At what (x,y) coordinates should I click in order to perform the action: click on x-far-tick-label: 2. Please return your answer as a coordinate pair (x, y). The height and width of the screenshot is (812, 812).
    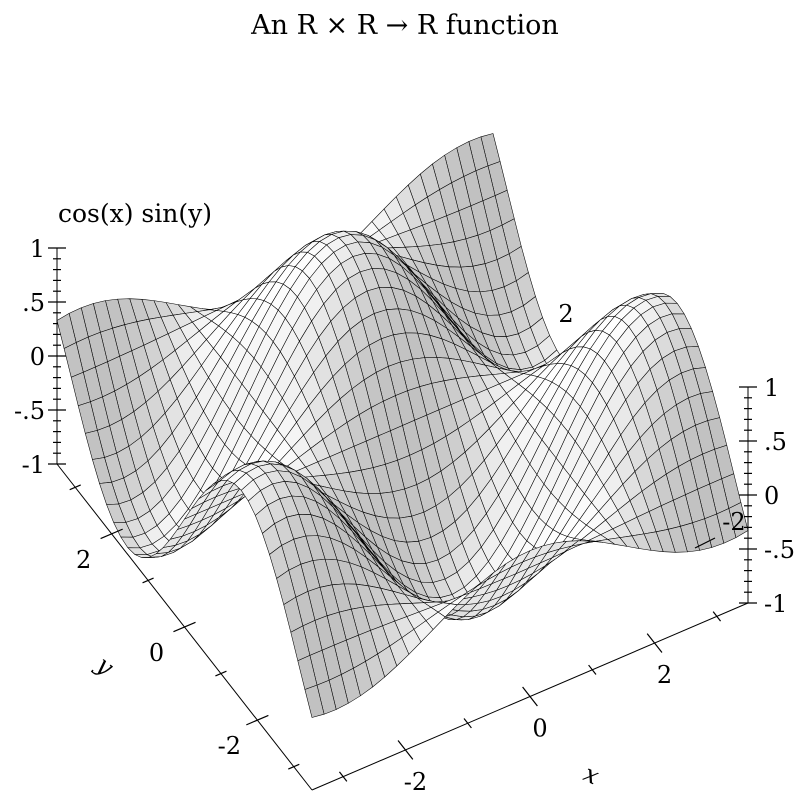
    Looking at the image, I should click on (565, 314).